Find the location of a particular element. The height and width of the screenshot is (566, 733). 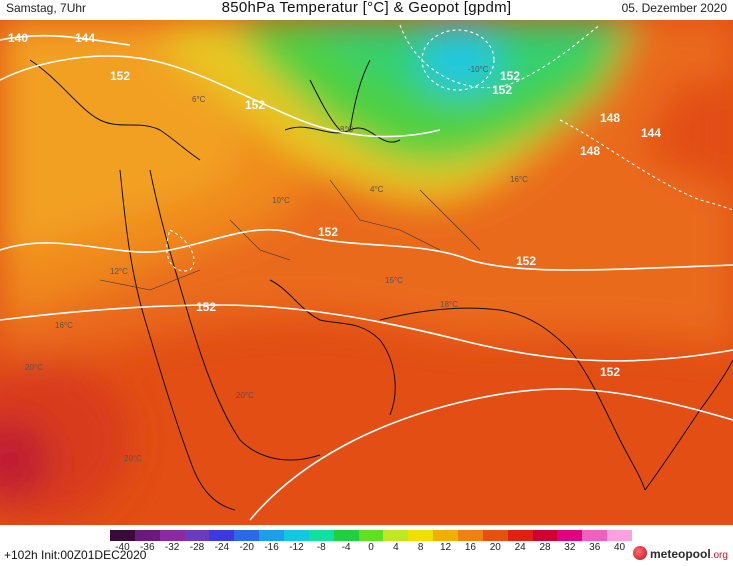

color-scale-tick-label: 36 is located at coordinates (595, 547).